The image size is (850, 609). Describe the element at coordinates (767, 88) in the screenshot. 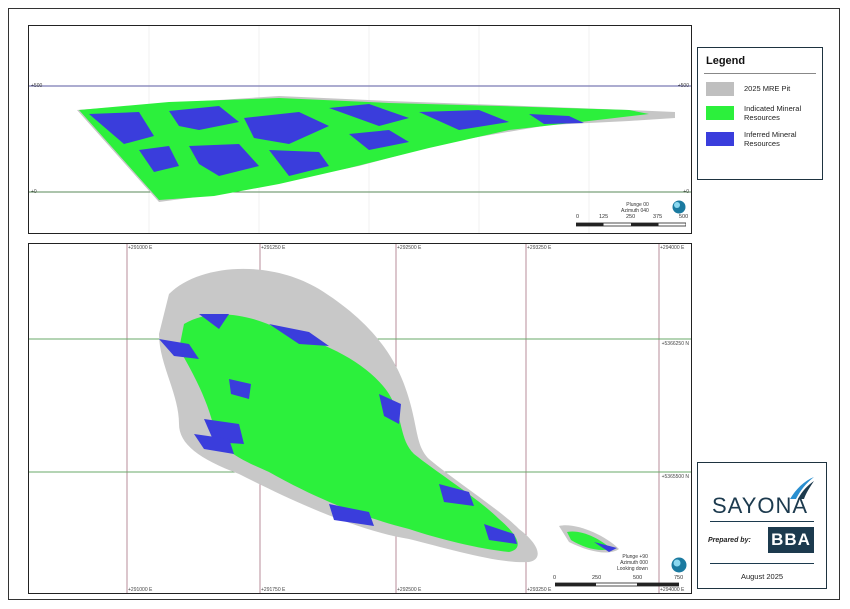

I see `legend-label-pit: 2025 MRE Pit` at that location.